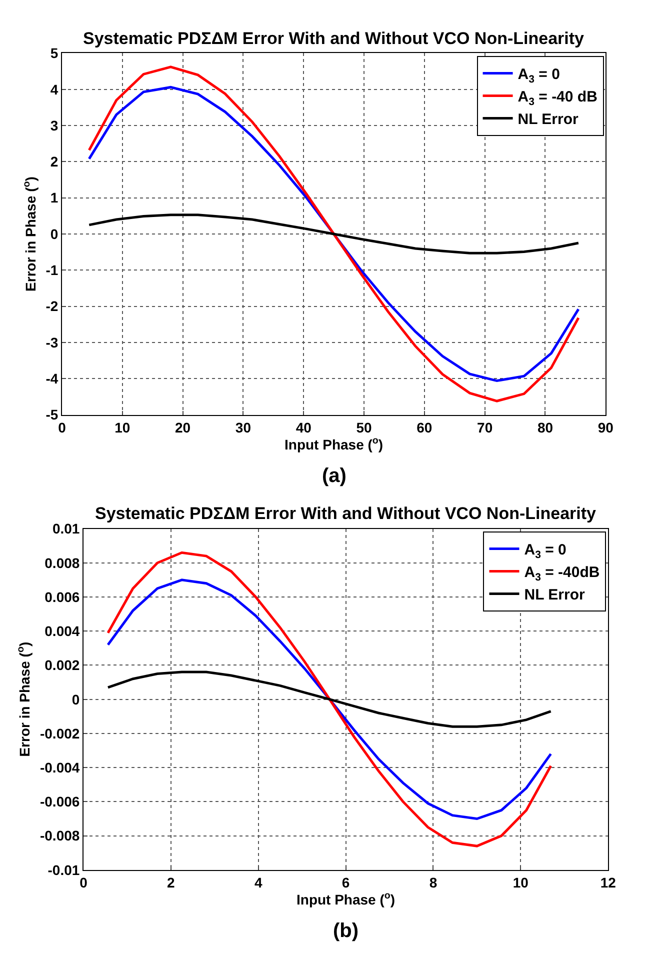 This screenshot has width=647, height=963. I want to click on x-tick-label: 4, so click(258, 882).